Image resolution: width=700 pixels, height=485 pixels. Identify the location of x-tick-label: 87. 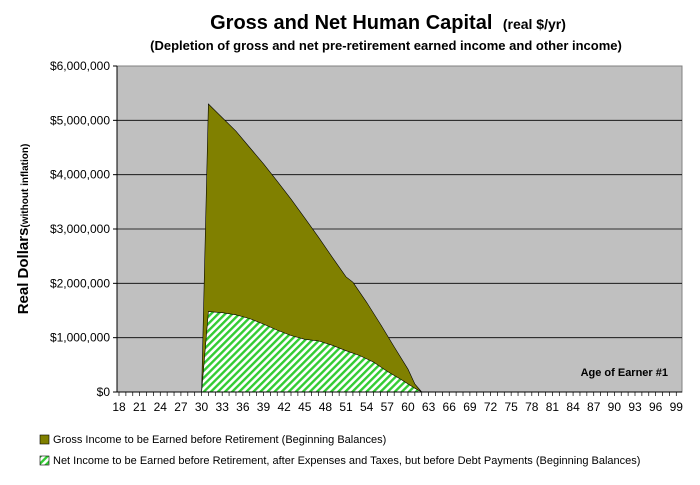
(594, 407).